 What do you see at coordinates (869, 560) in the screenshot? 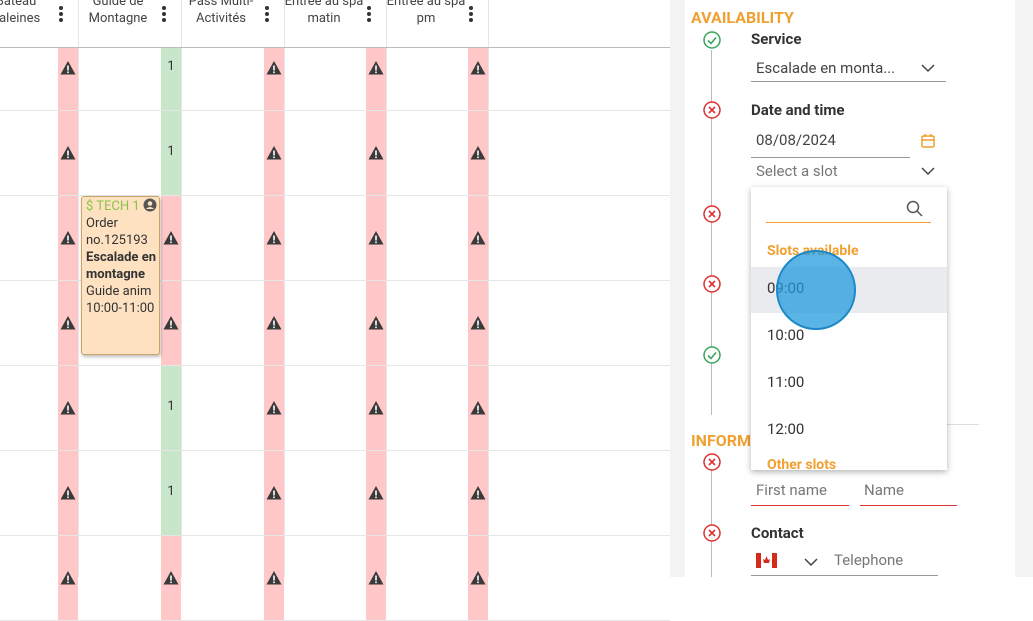
I see `telephone-input: Telephone` at bounding box center [869, 560].